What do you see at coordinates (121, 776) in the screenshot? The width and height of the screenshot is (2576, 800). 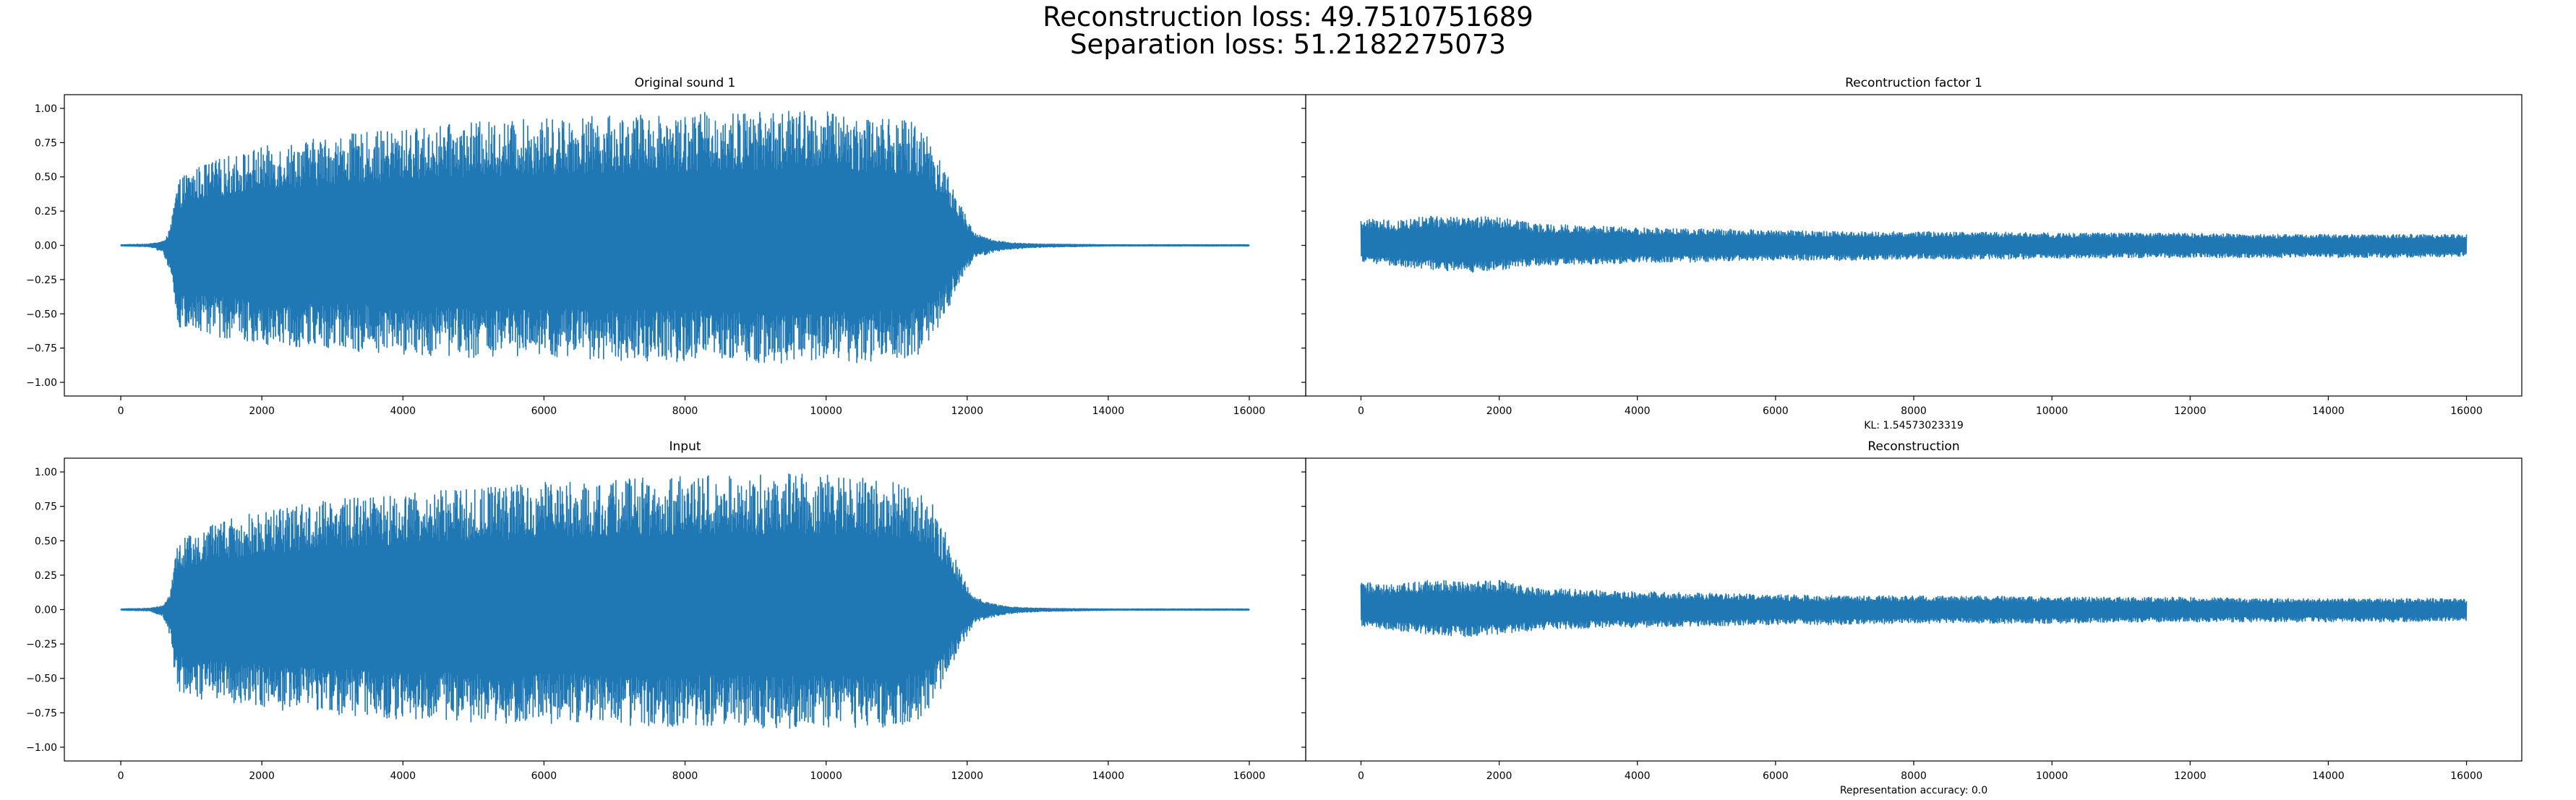 I see `x-tick-label-input-0: 0` at bounding box center [121, 776].